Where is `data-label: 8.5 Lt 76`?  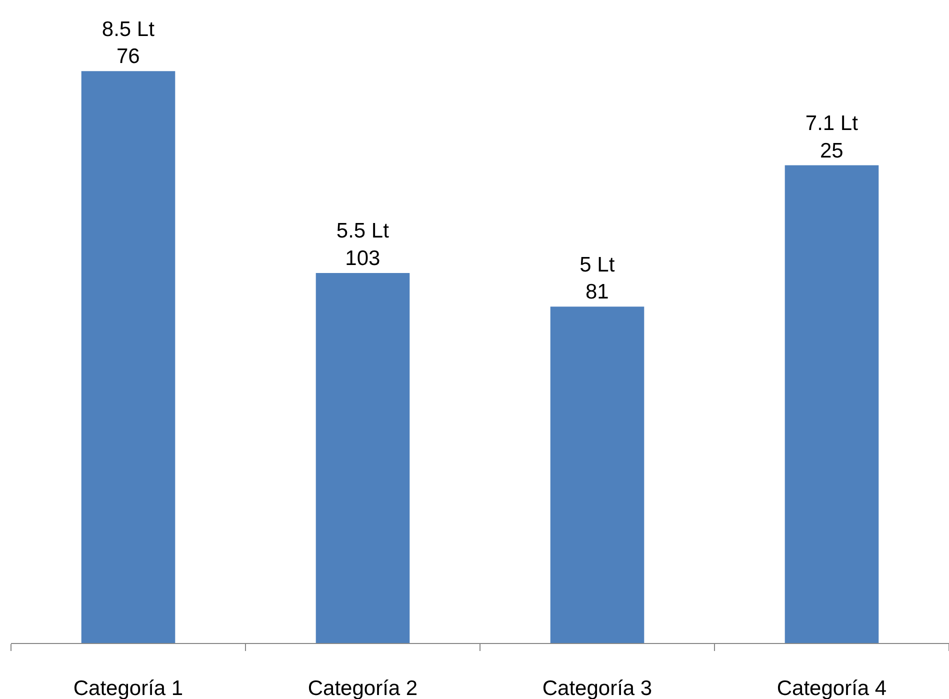
data-label: 8.5 Lt 76 is located at coordinates (128, 43).